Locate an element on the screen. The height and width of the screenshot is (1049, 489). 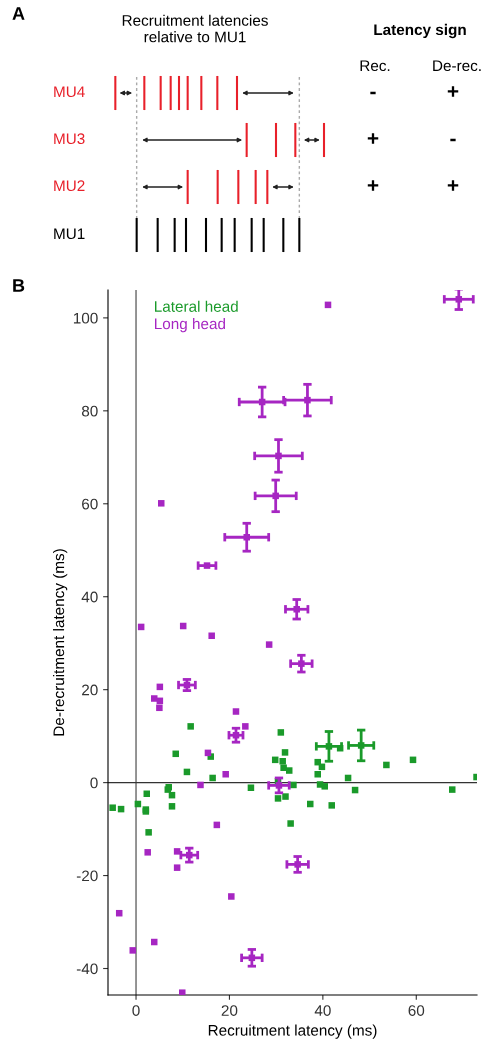
x-tick-label: 60 is located at coordinates (416, 1010).